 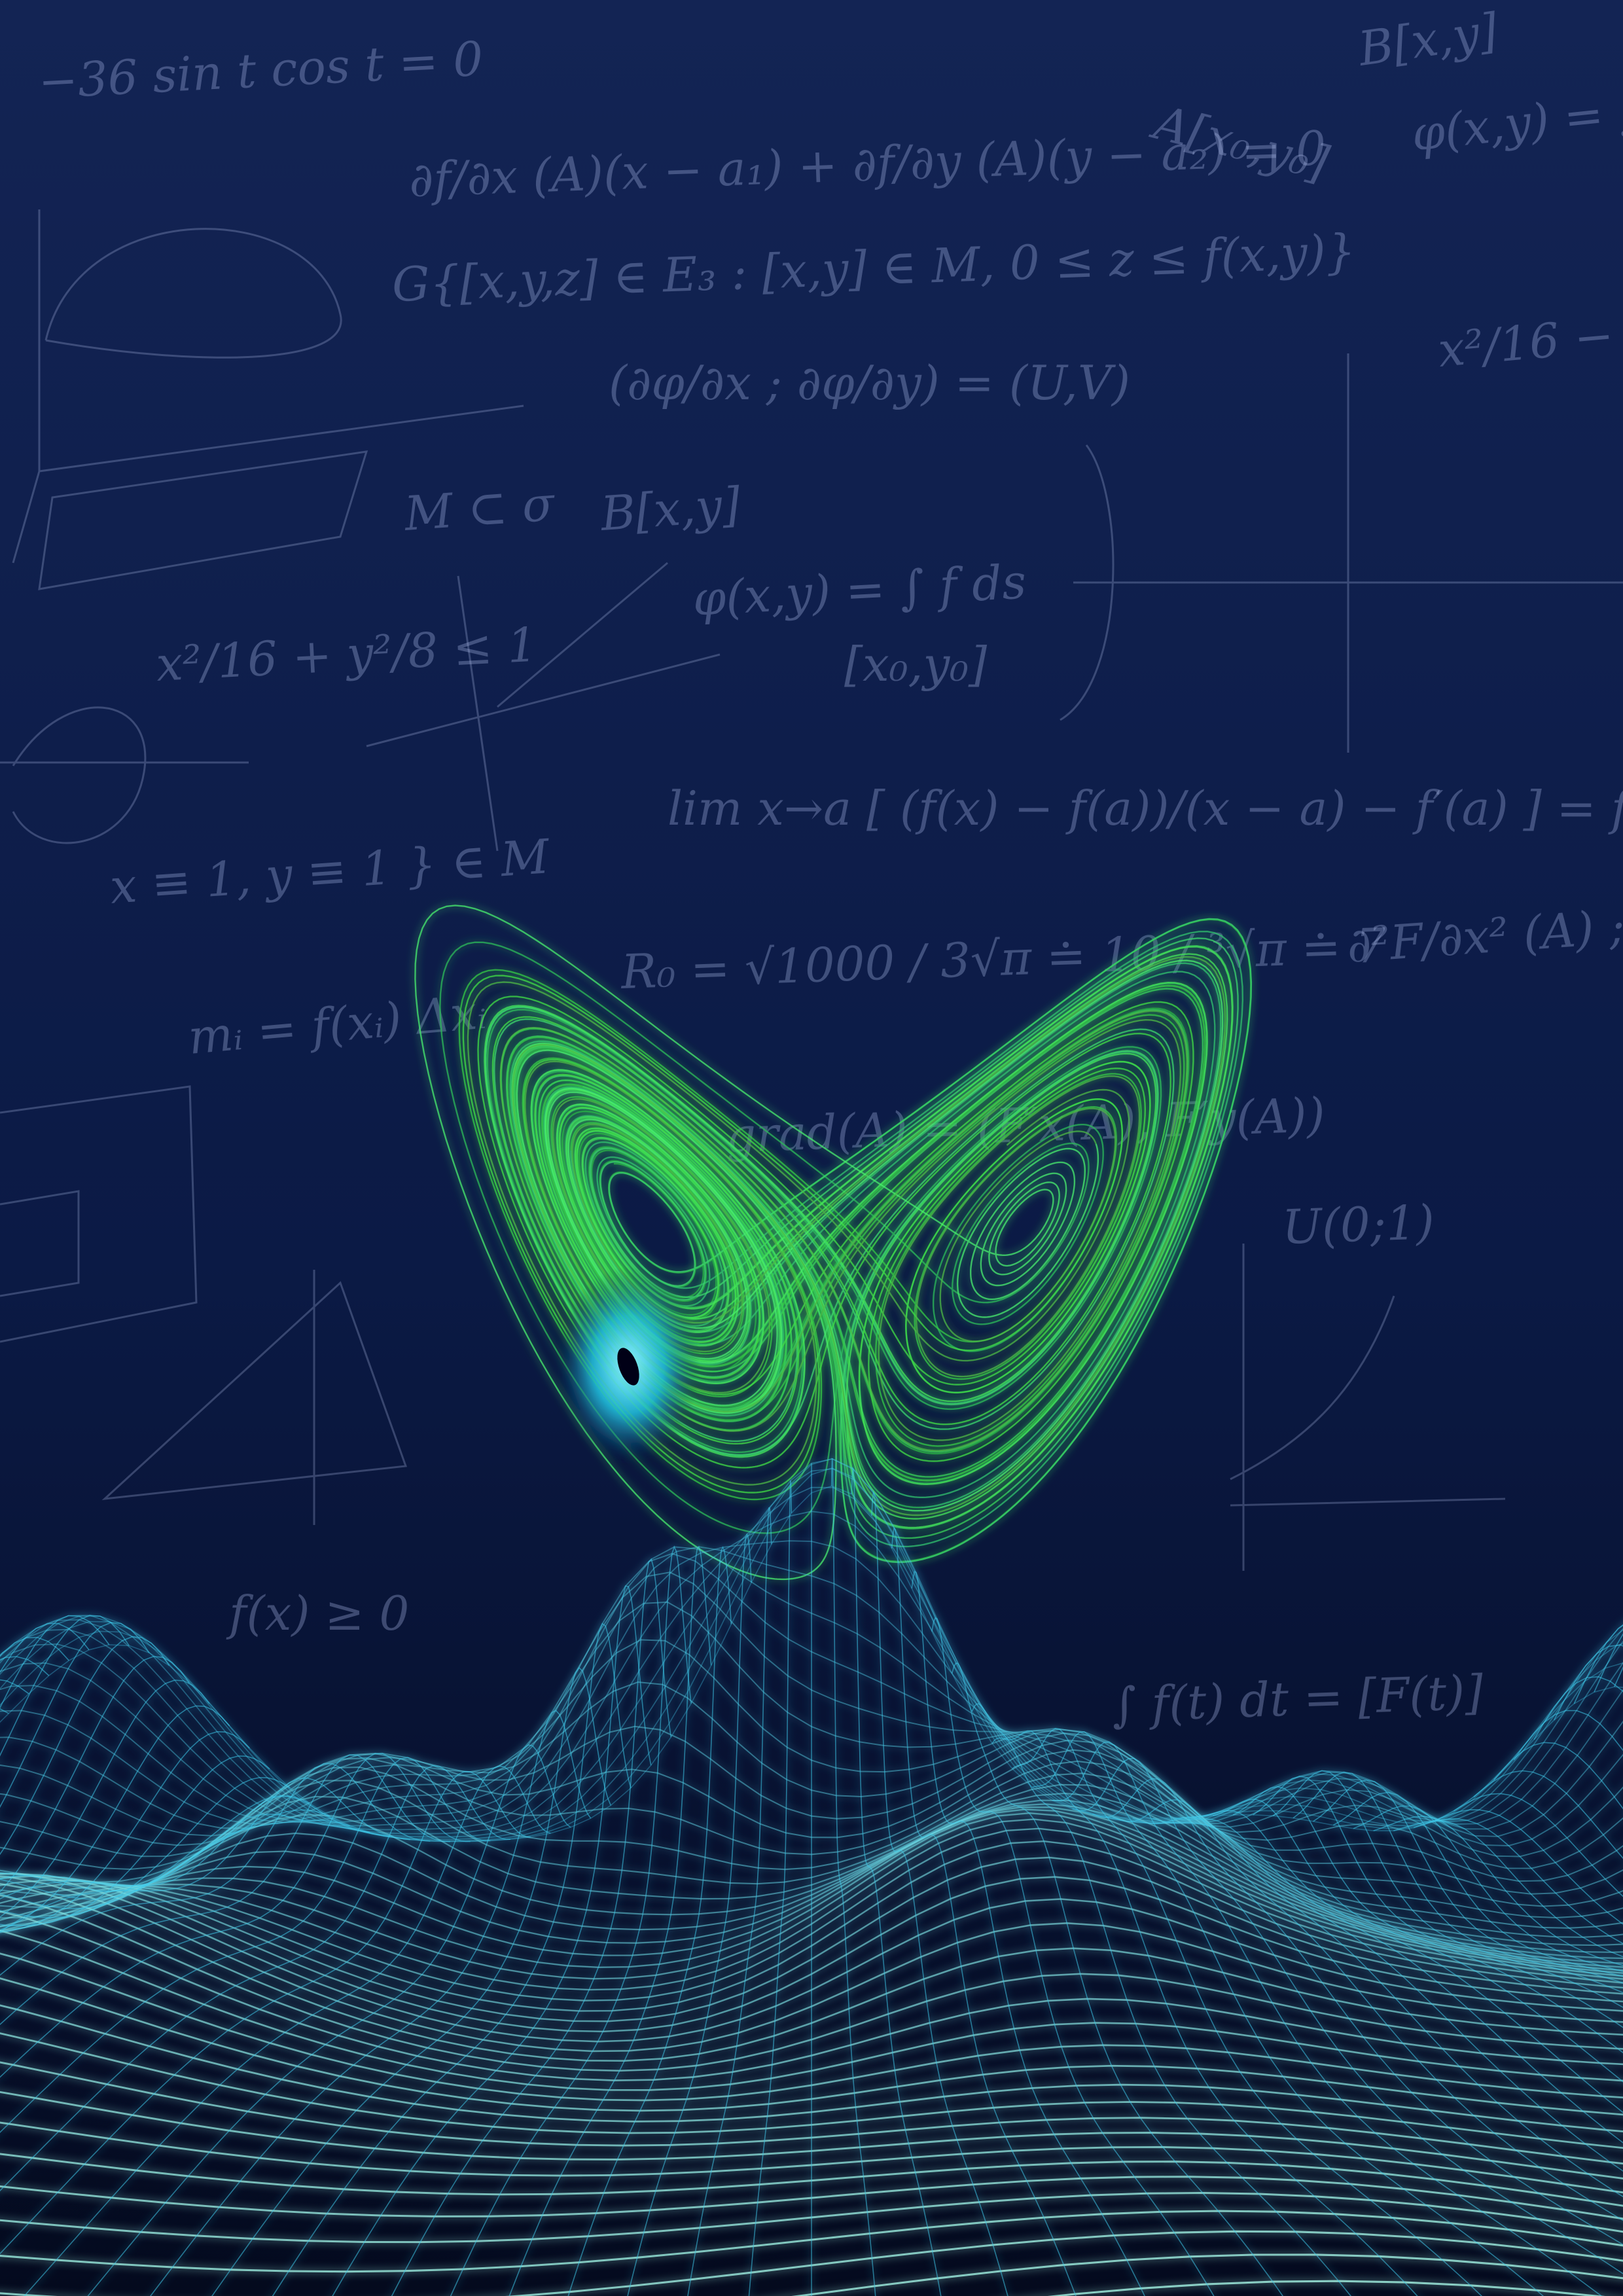 What do you see at coordinates (543, 707) in the screenshot?
I see `sketch-axes` at bounding box center [543, 707].